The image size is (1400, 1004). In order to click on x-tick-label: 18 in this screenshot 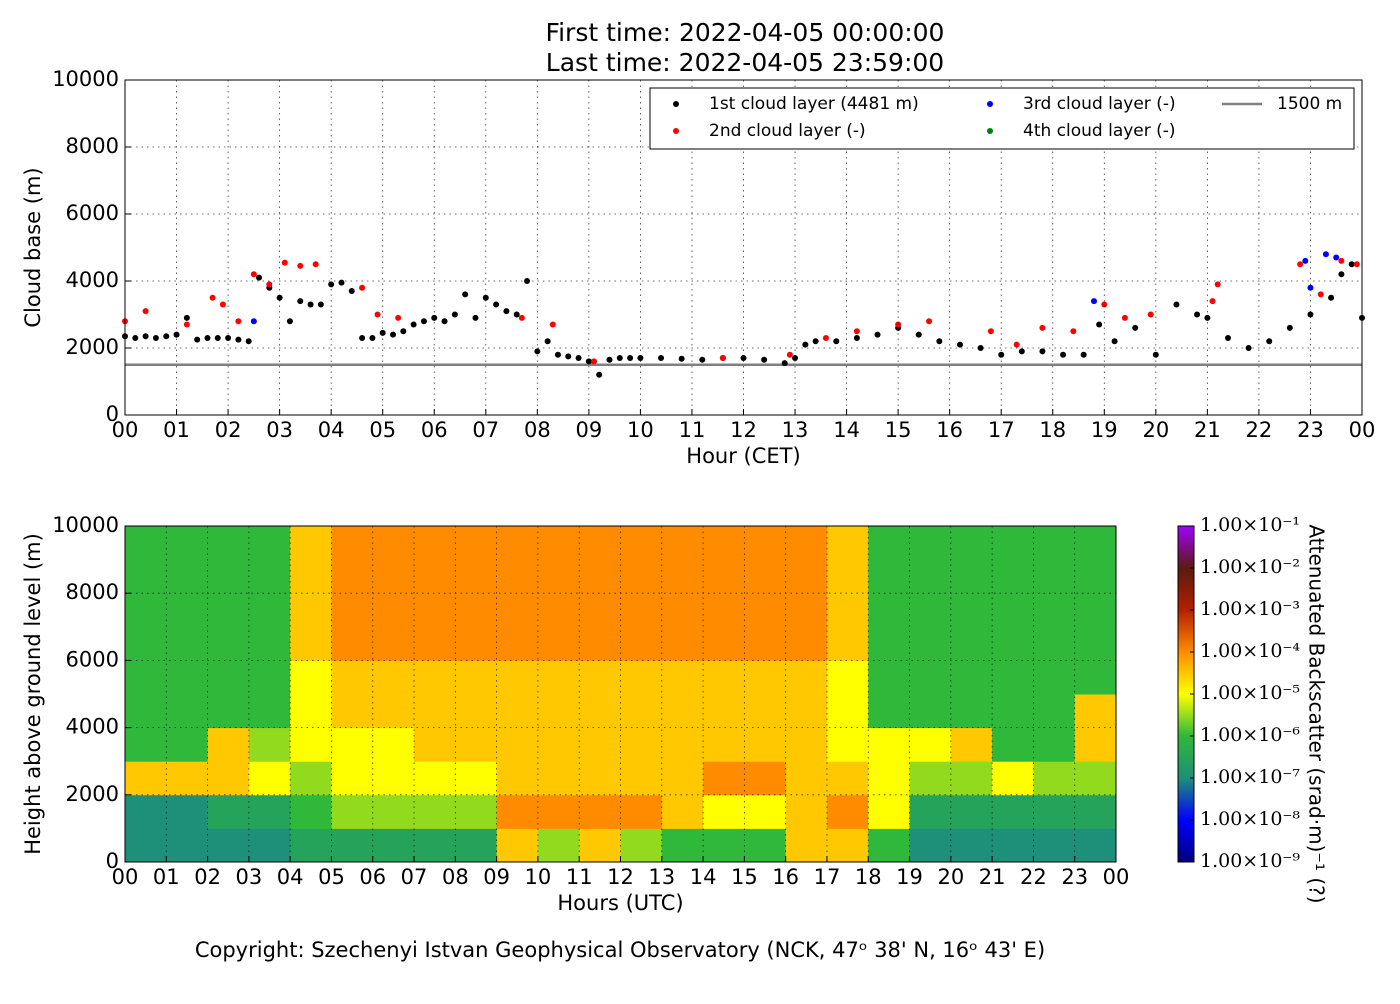, I will do `click(1052, 430)`.